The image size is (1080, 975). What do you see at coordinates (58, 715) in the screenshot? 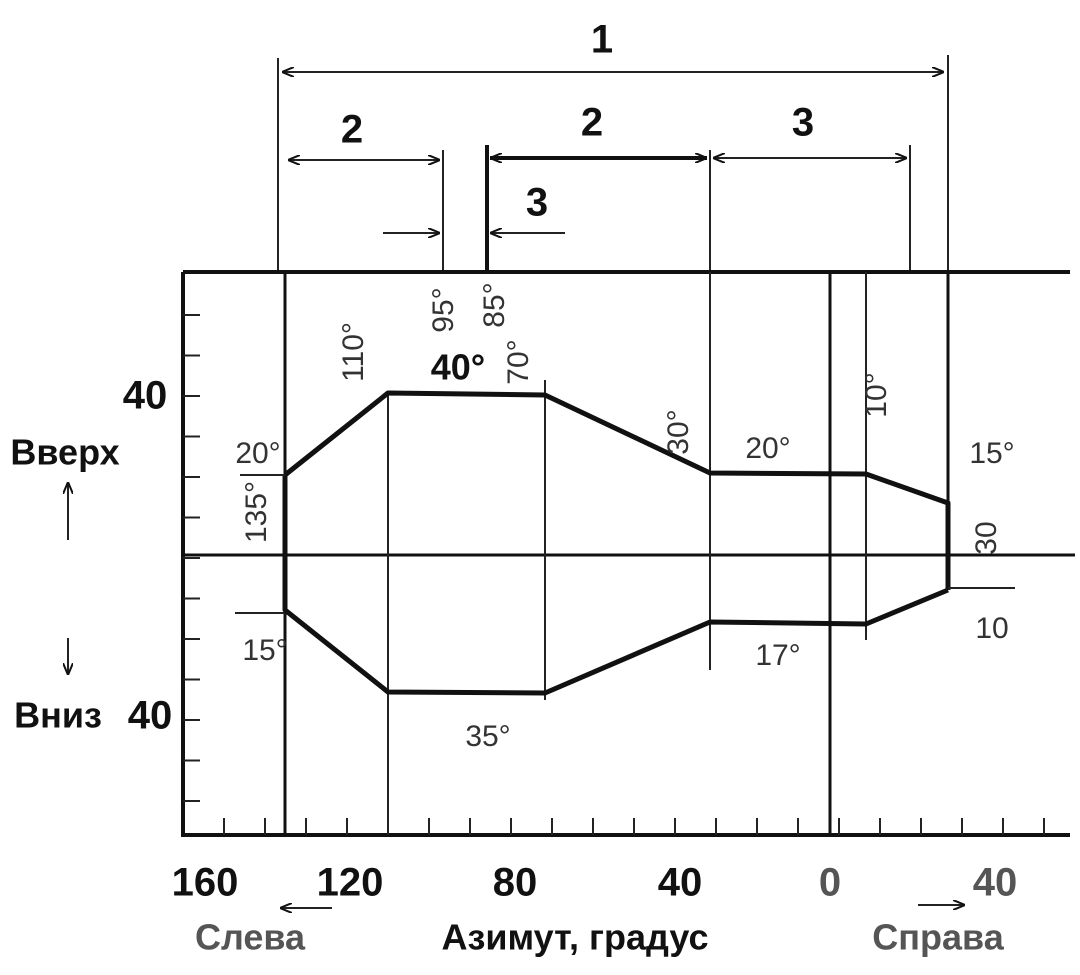
I see `down-label: Вниз` at bounding box center [58, 715].